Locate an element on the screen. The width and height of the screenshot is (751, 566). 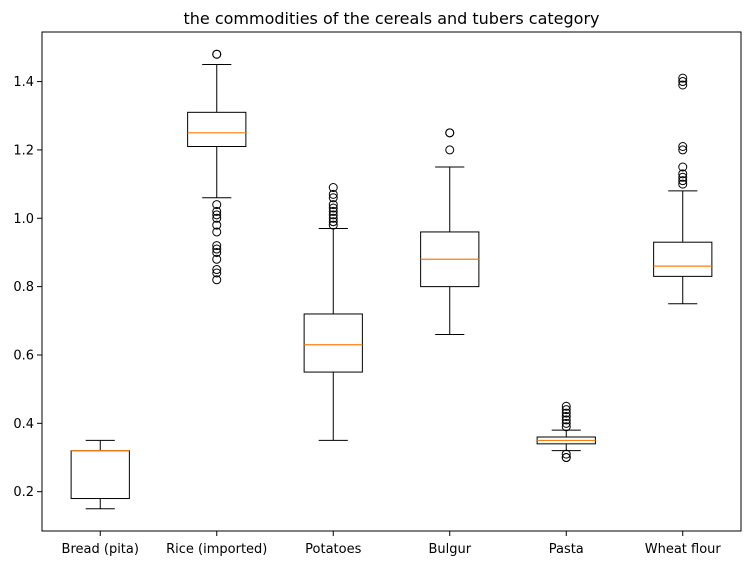
x-tick-label: Bulgur is located at coordinates (449, 549).